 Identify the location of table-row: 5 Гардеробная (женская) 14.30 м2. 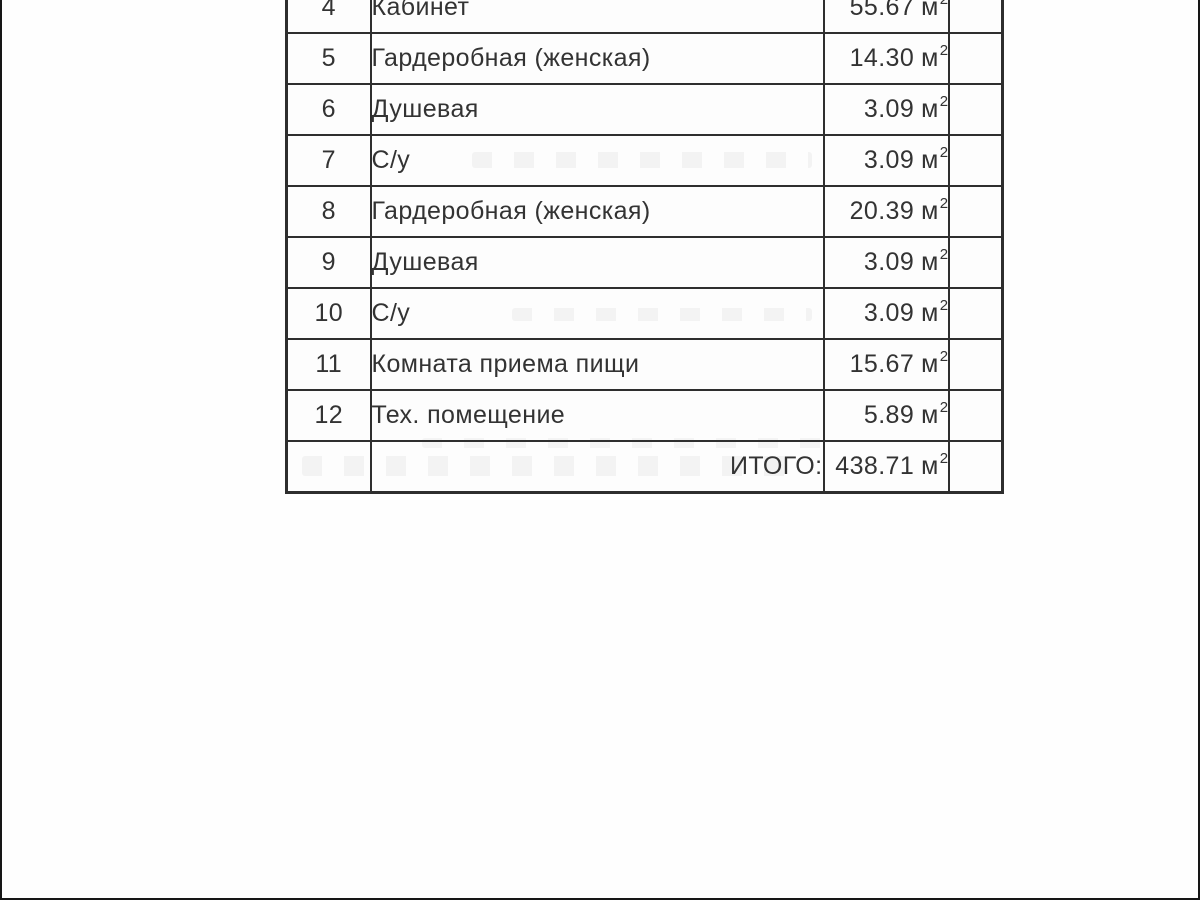
(644, 58).